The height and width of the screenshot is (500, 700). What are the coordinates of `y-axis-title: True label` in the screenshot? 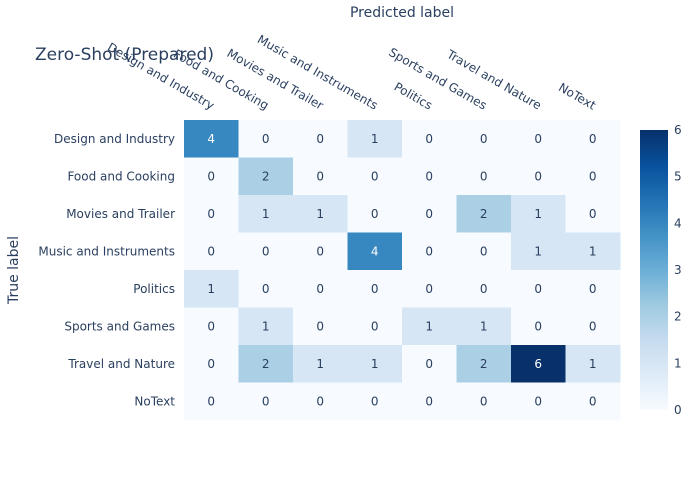 It's located at (14, 270).